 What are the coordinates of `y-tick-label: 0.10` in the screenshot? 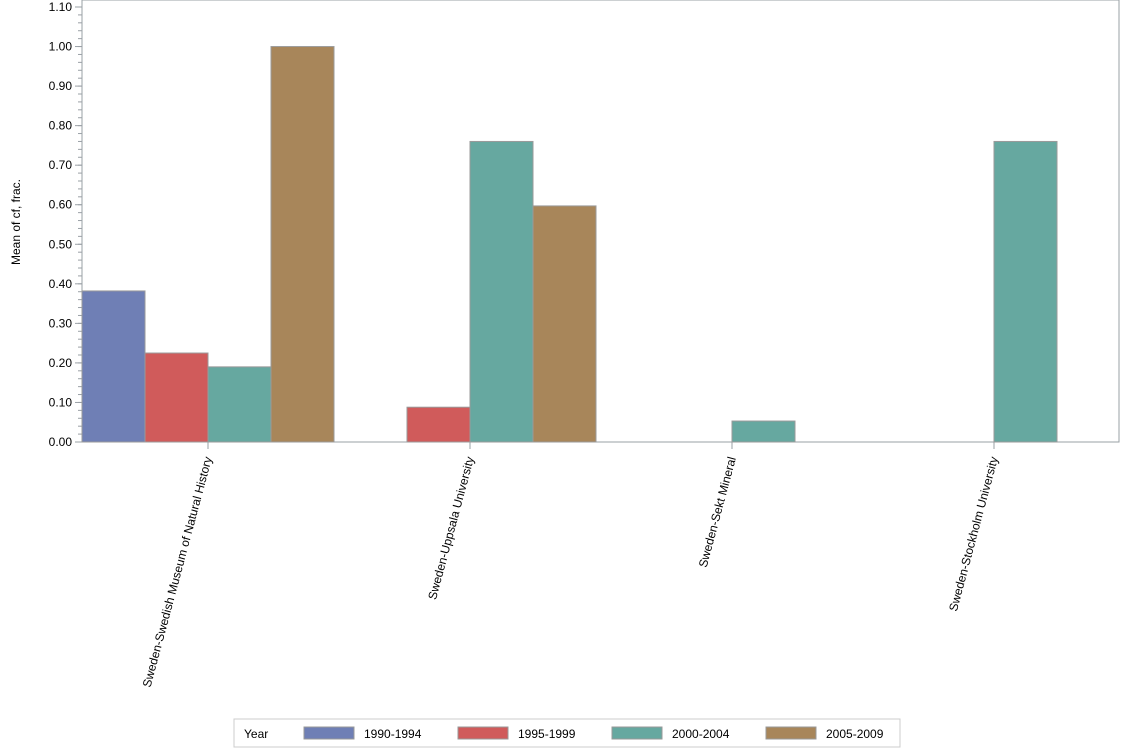 It's located at (61, 402).